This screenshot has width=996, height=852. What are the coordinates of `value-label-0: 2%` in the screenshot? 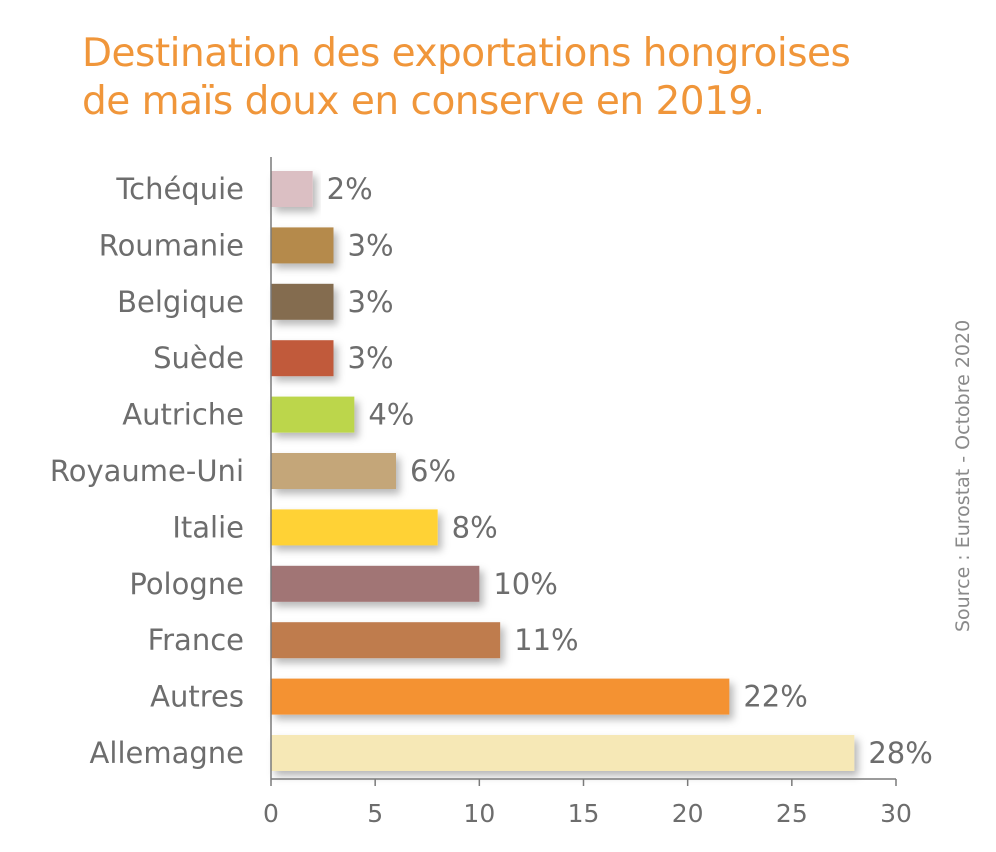 It's located at (350, 189).